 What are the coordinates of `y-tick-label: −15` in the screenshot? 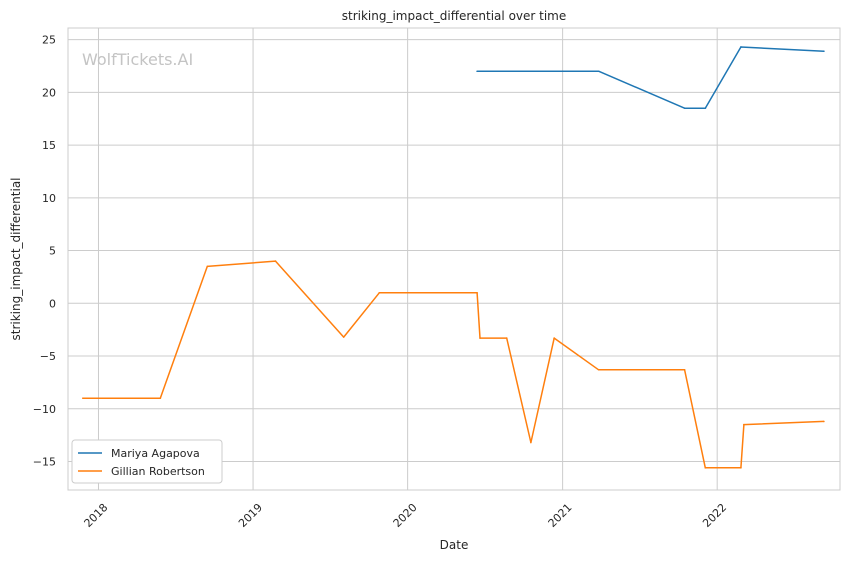 It's located at (44, 462).